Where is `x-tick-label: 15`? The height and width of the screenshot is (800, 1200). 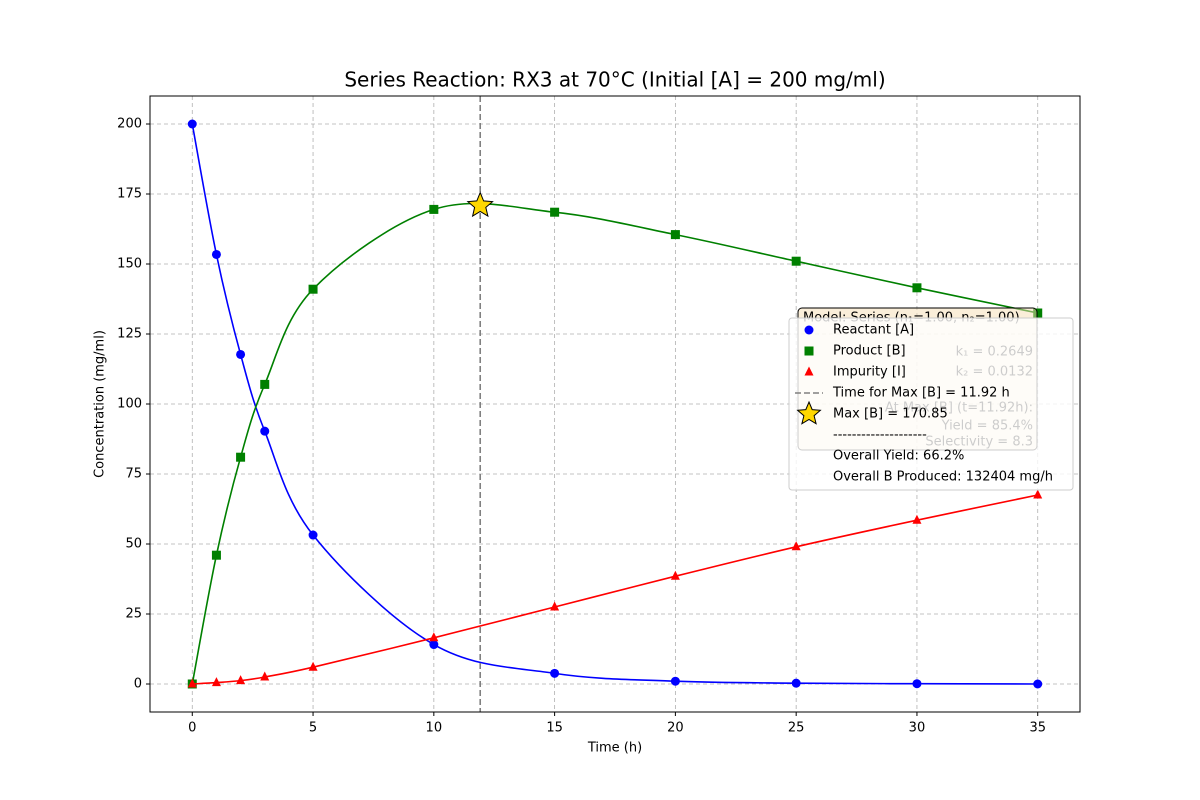 x-tick-label: 15 is located at coordinates (554, 728).